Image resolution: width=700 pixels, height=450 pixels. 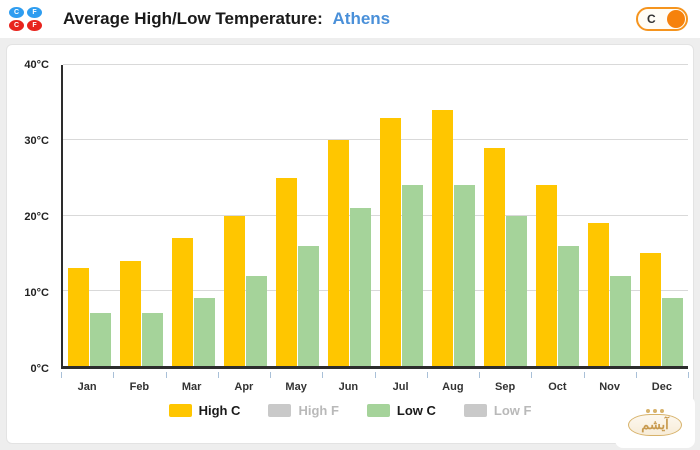 What do you see at coordinates (87, 387) in the screenshot?
I see `x-axis-label-jan: Jan` at bounding box center [87, 387].